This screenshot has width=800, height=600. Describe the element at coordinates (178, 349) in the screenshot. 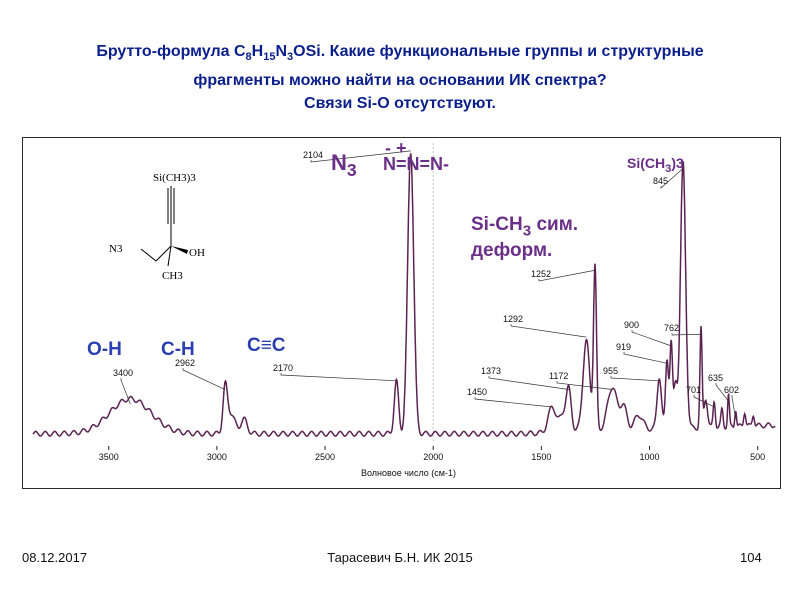

I see `annotation-ch: C-H` at that location.